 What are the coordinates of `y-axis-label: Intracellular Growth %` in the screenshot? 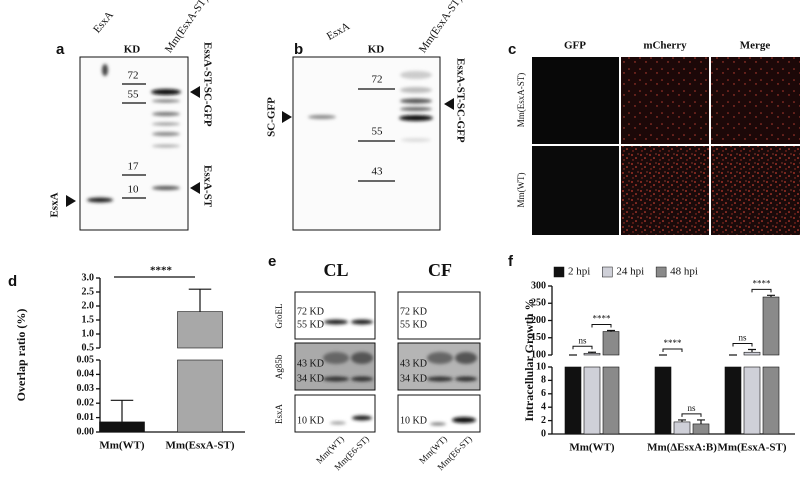 It's located at (529, 360).